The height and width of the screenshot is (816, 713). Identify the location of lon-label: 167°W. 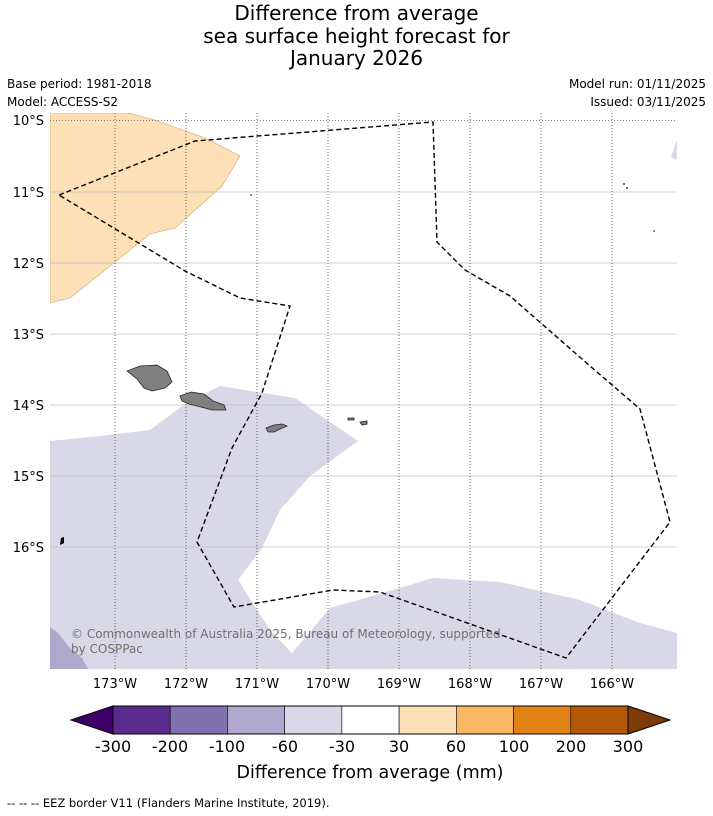
(541, 684).